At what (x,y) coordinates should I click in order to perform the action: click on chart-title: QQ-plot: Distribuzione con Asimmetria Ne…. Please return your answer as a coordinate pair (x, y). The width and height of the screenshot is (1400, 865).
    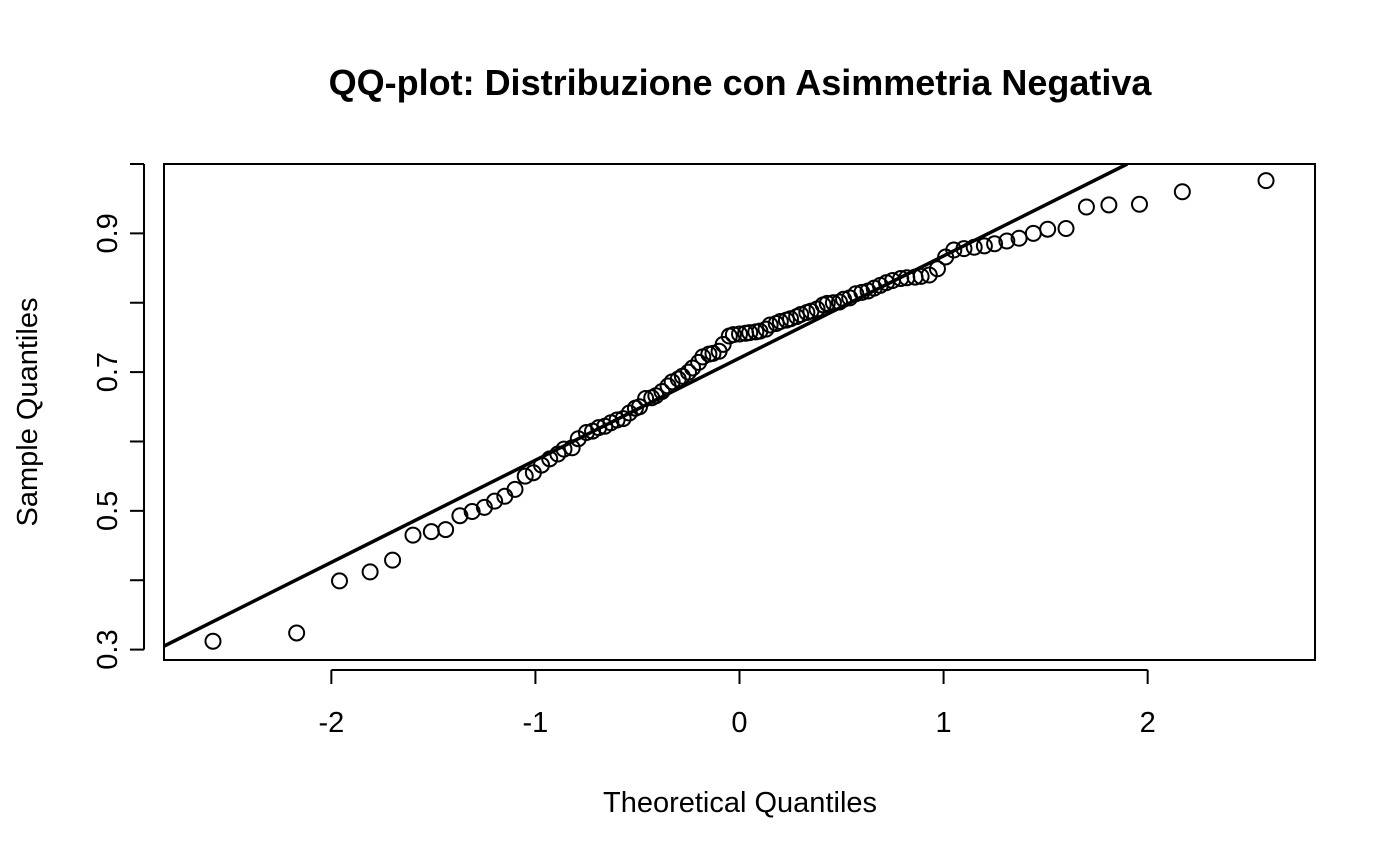
    Looking at the image, I should click on (741, 82).